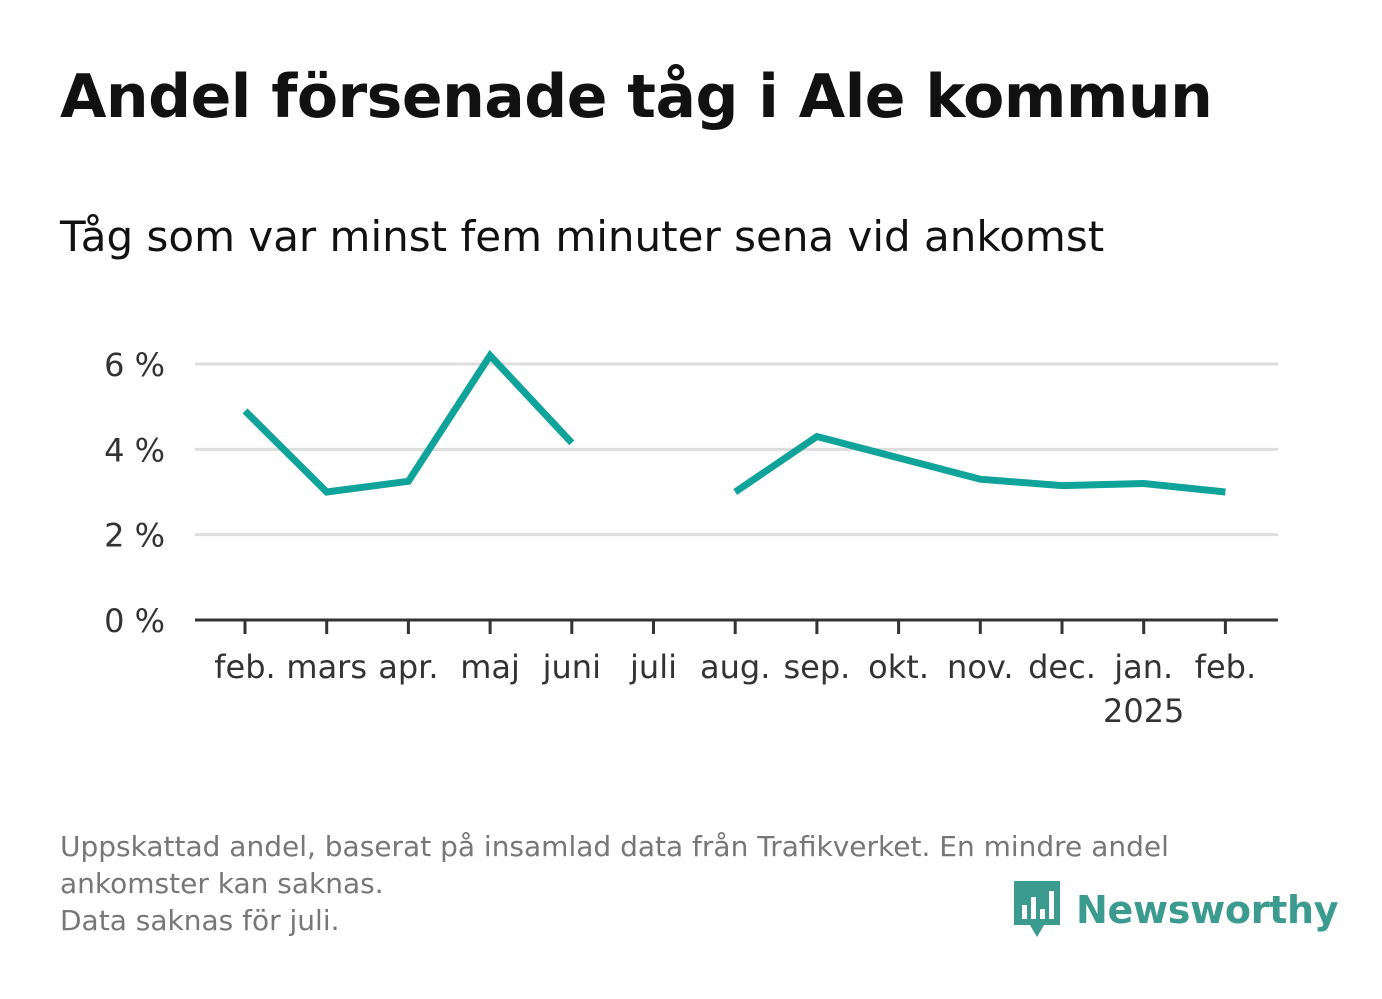  What do you see at coordinates (571, 667) in the screenshot?
I see `x-tick-label: juni` at bounding box center [571, 667].